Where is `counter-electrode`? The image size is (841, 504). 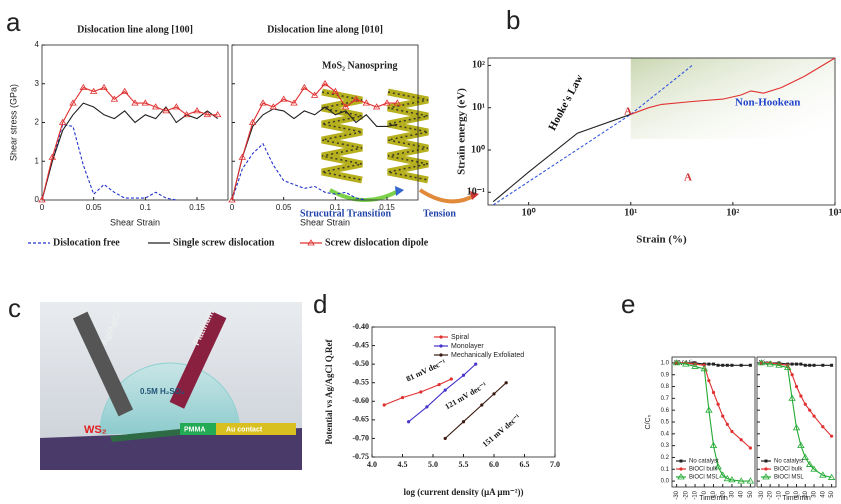
counter-electrode is located at coordinates (198, 360).